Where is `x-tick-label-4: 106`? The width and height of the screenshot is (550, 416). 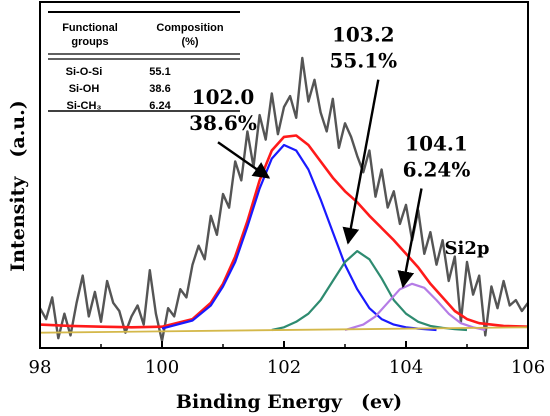
x-tick-label-4: 106 is located at coordinates (528, 367).